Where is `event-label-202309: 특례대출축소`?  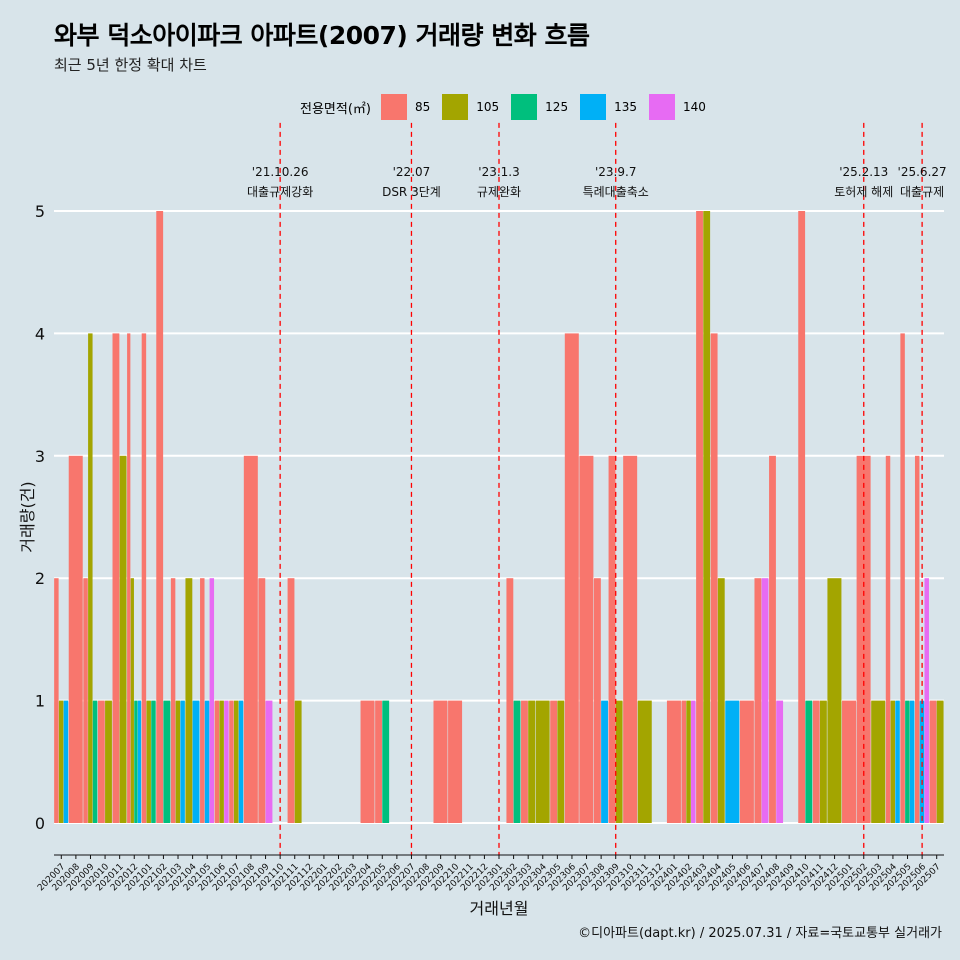
event-label-202309: 특례대출축소 is located at coordinates (616, 192).